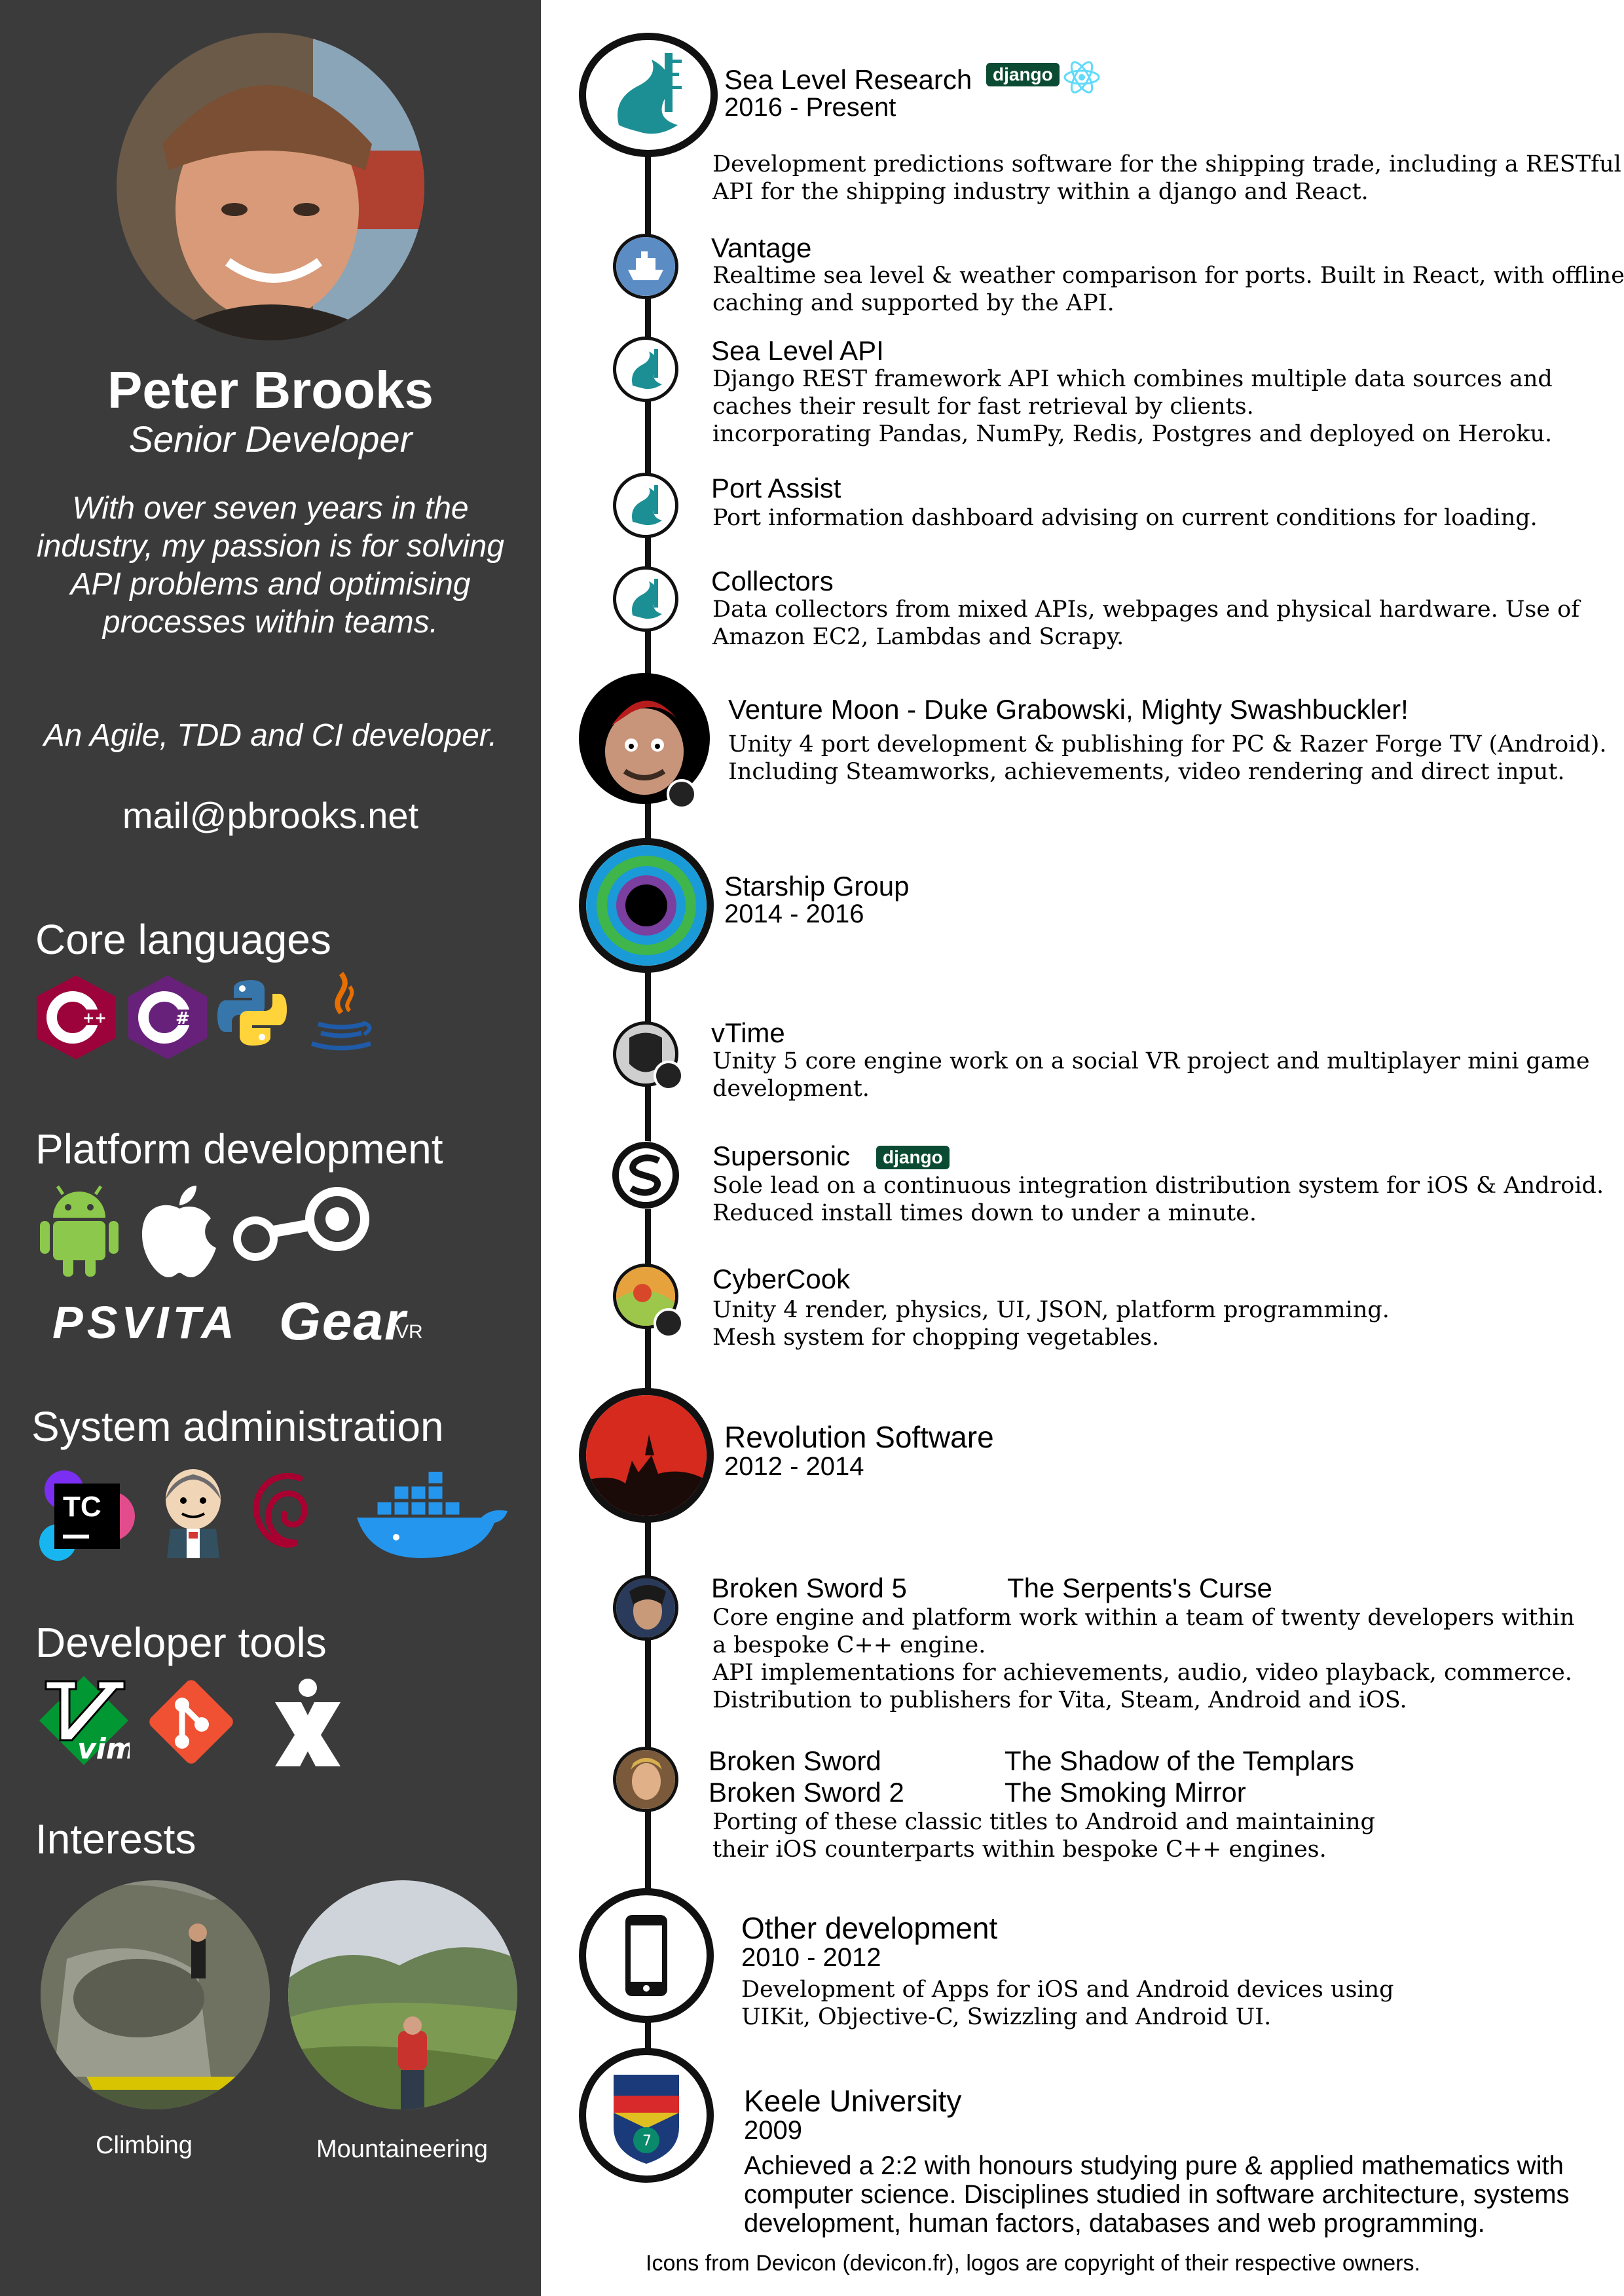  I want to click on sea-level-api-logo, so click(645, 369).